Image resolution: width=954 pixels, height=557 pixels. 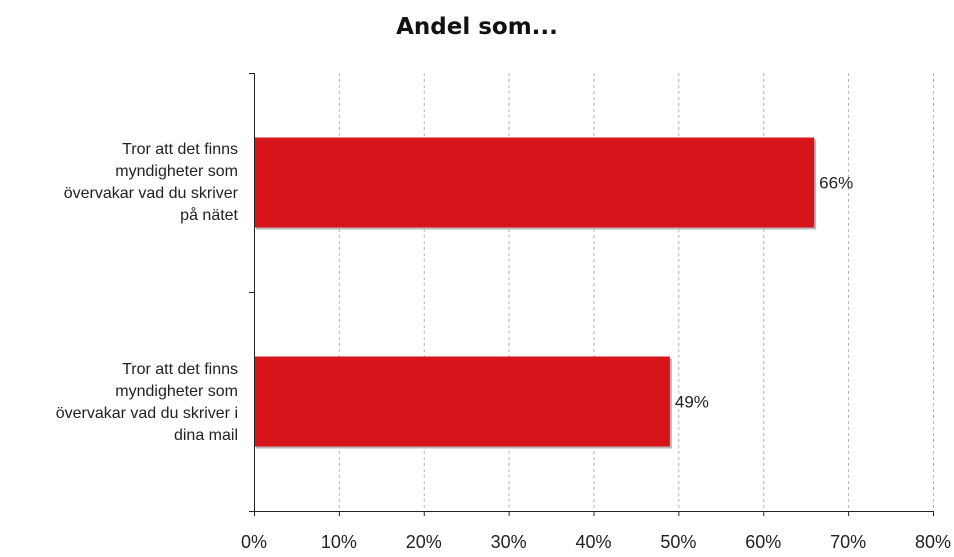 What do you see at coordinates (836, 183) in the screenshot?
I see `data-label-1: 66%` at bounding box center [836, 183].